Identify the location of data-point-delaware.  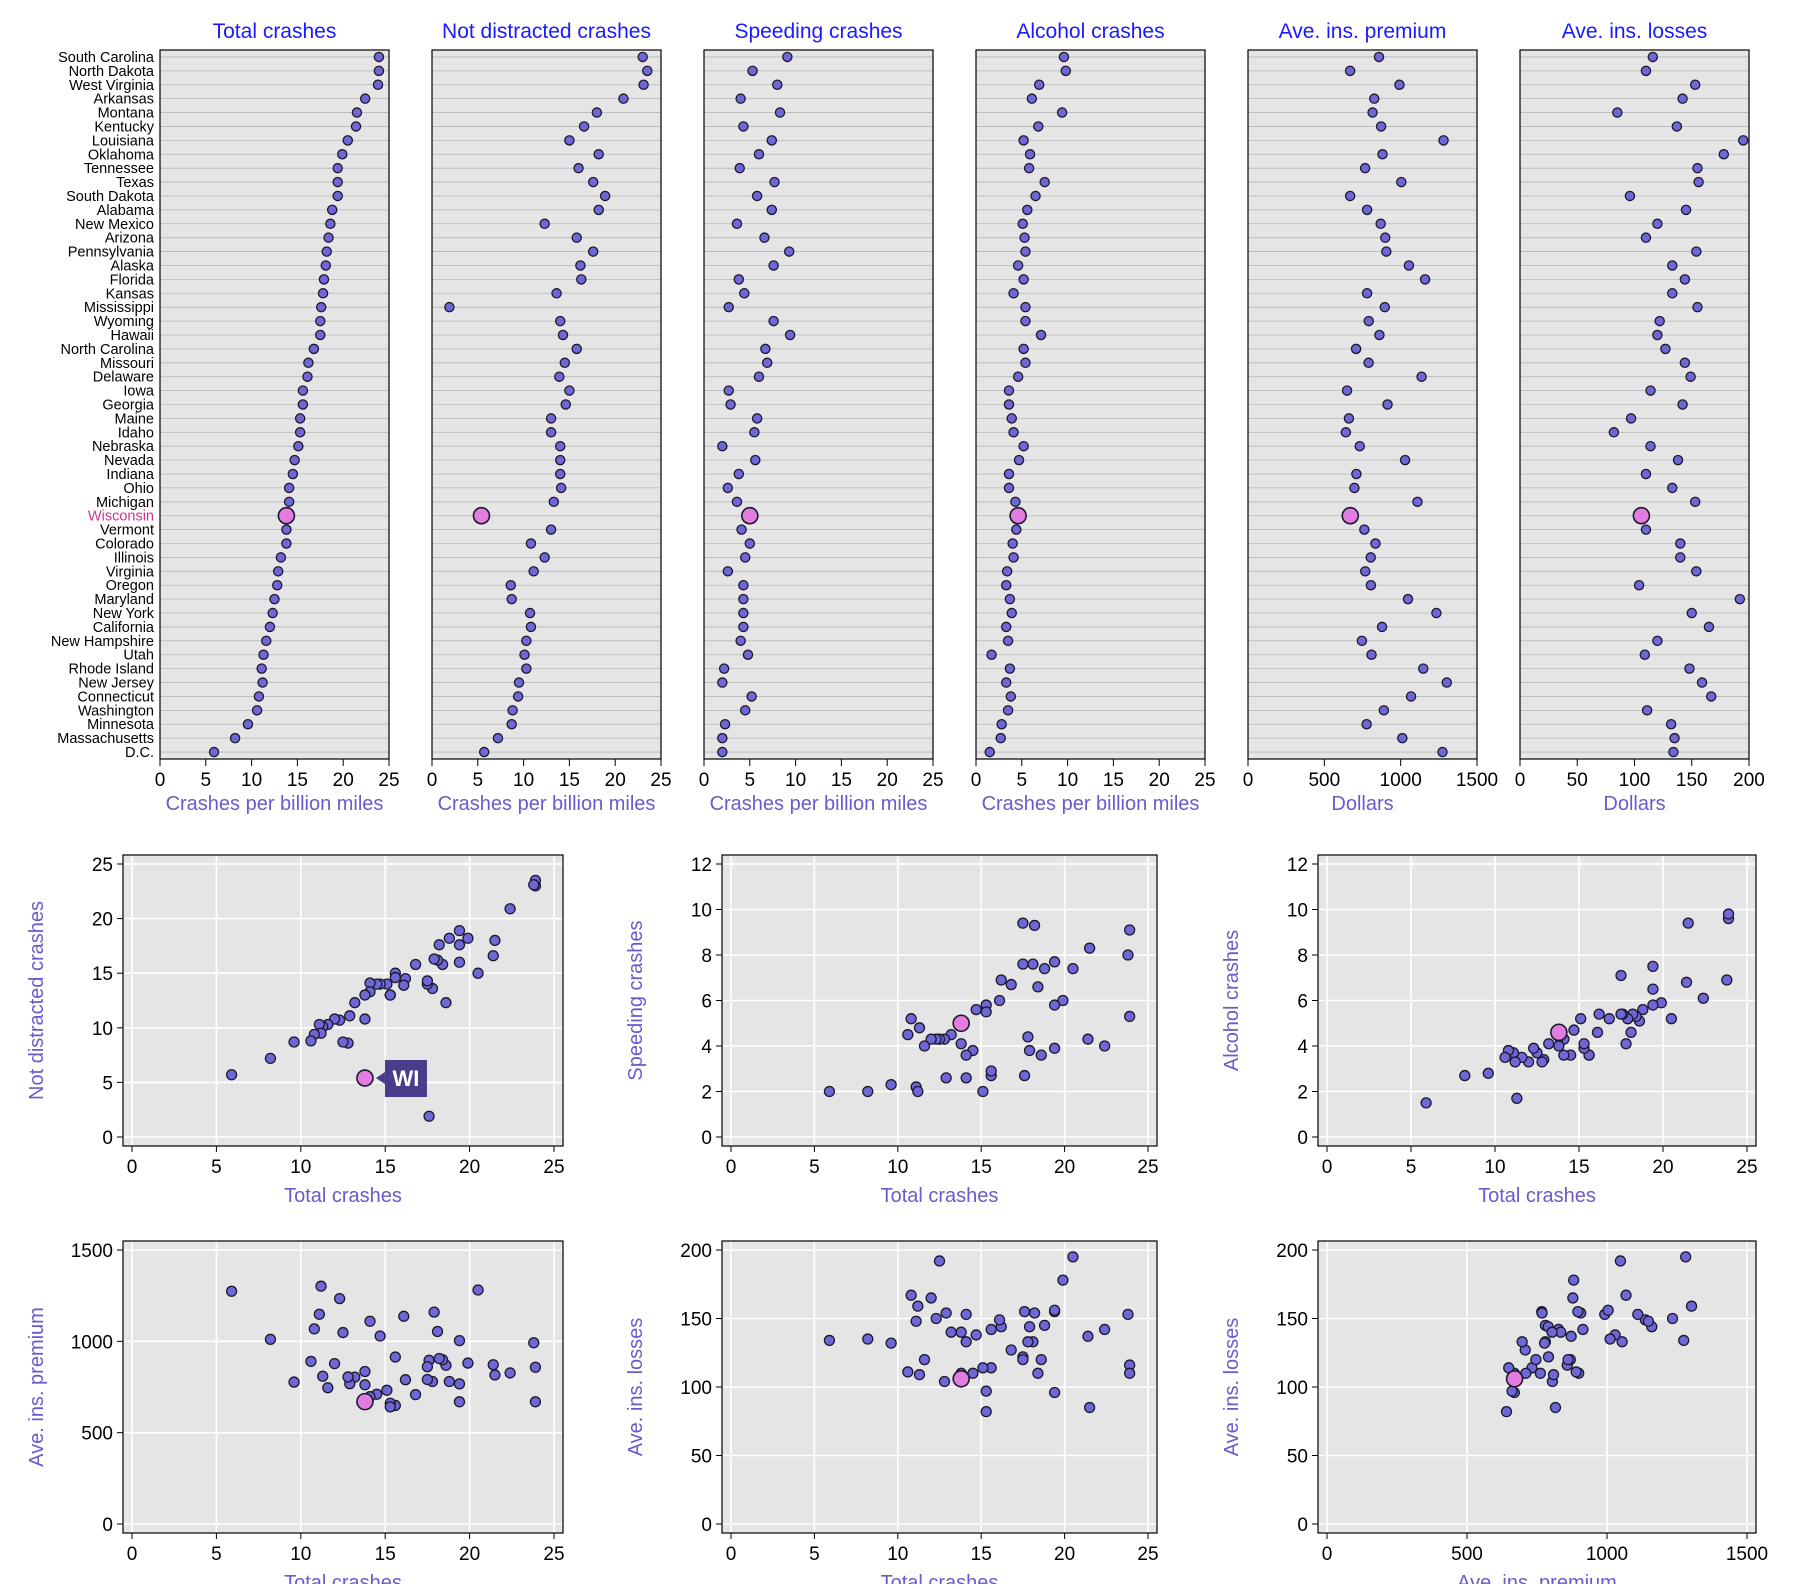
(999, 1000).